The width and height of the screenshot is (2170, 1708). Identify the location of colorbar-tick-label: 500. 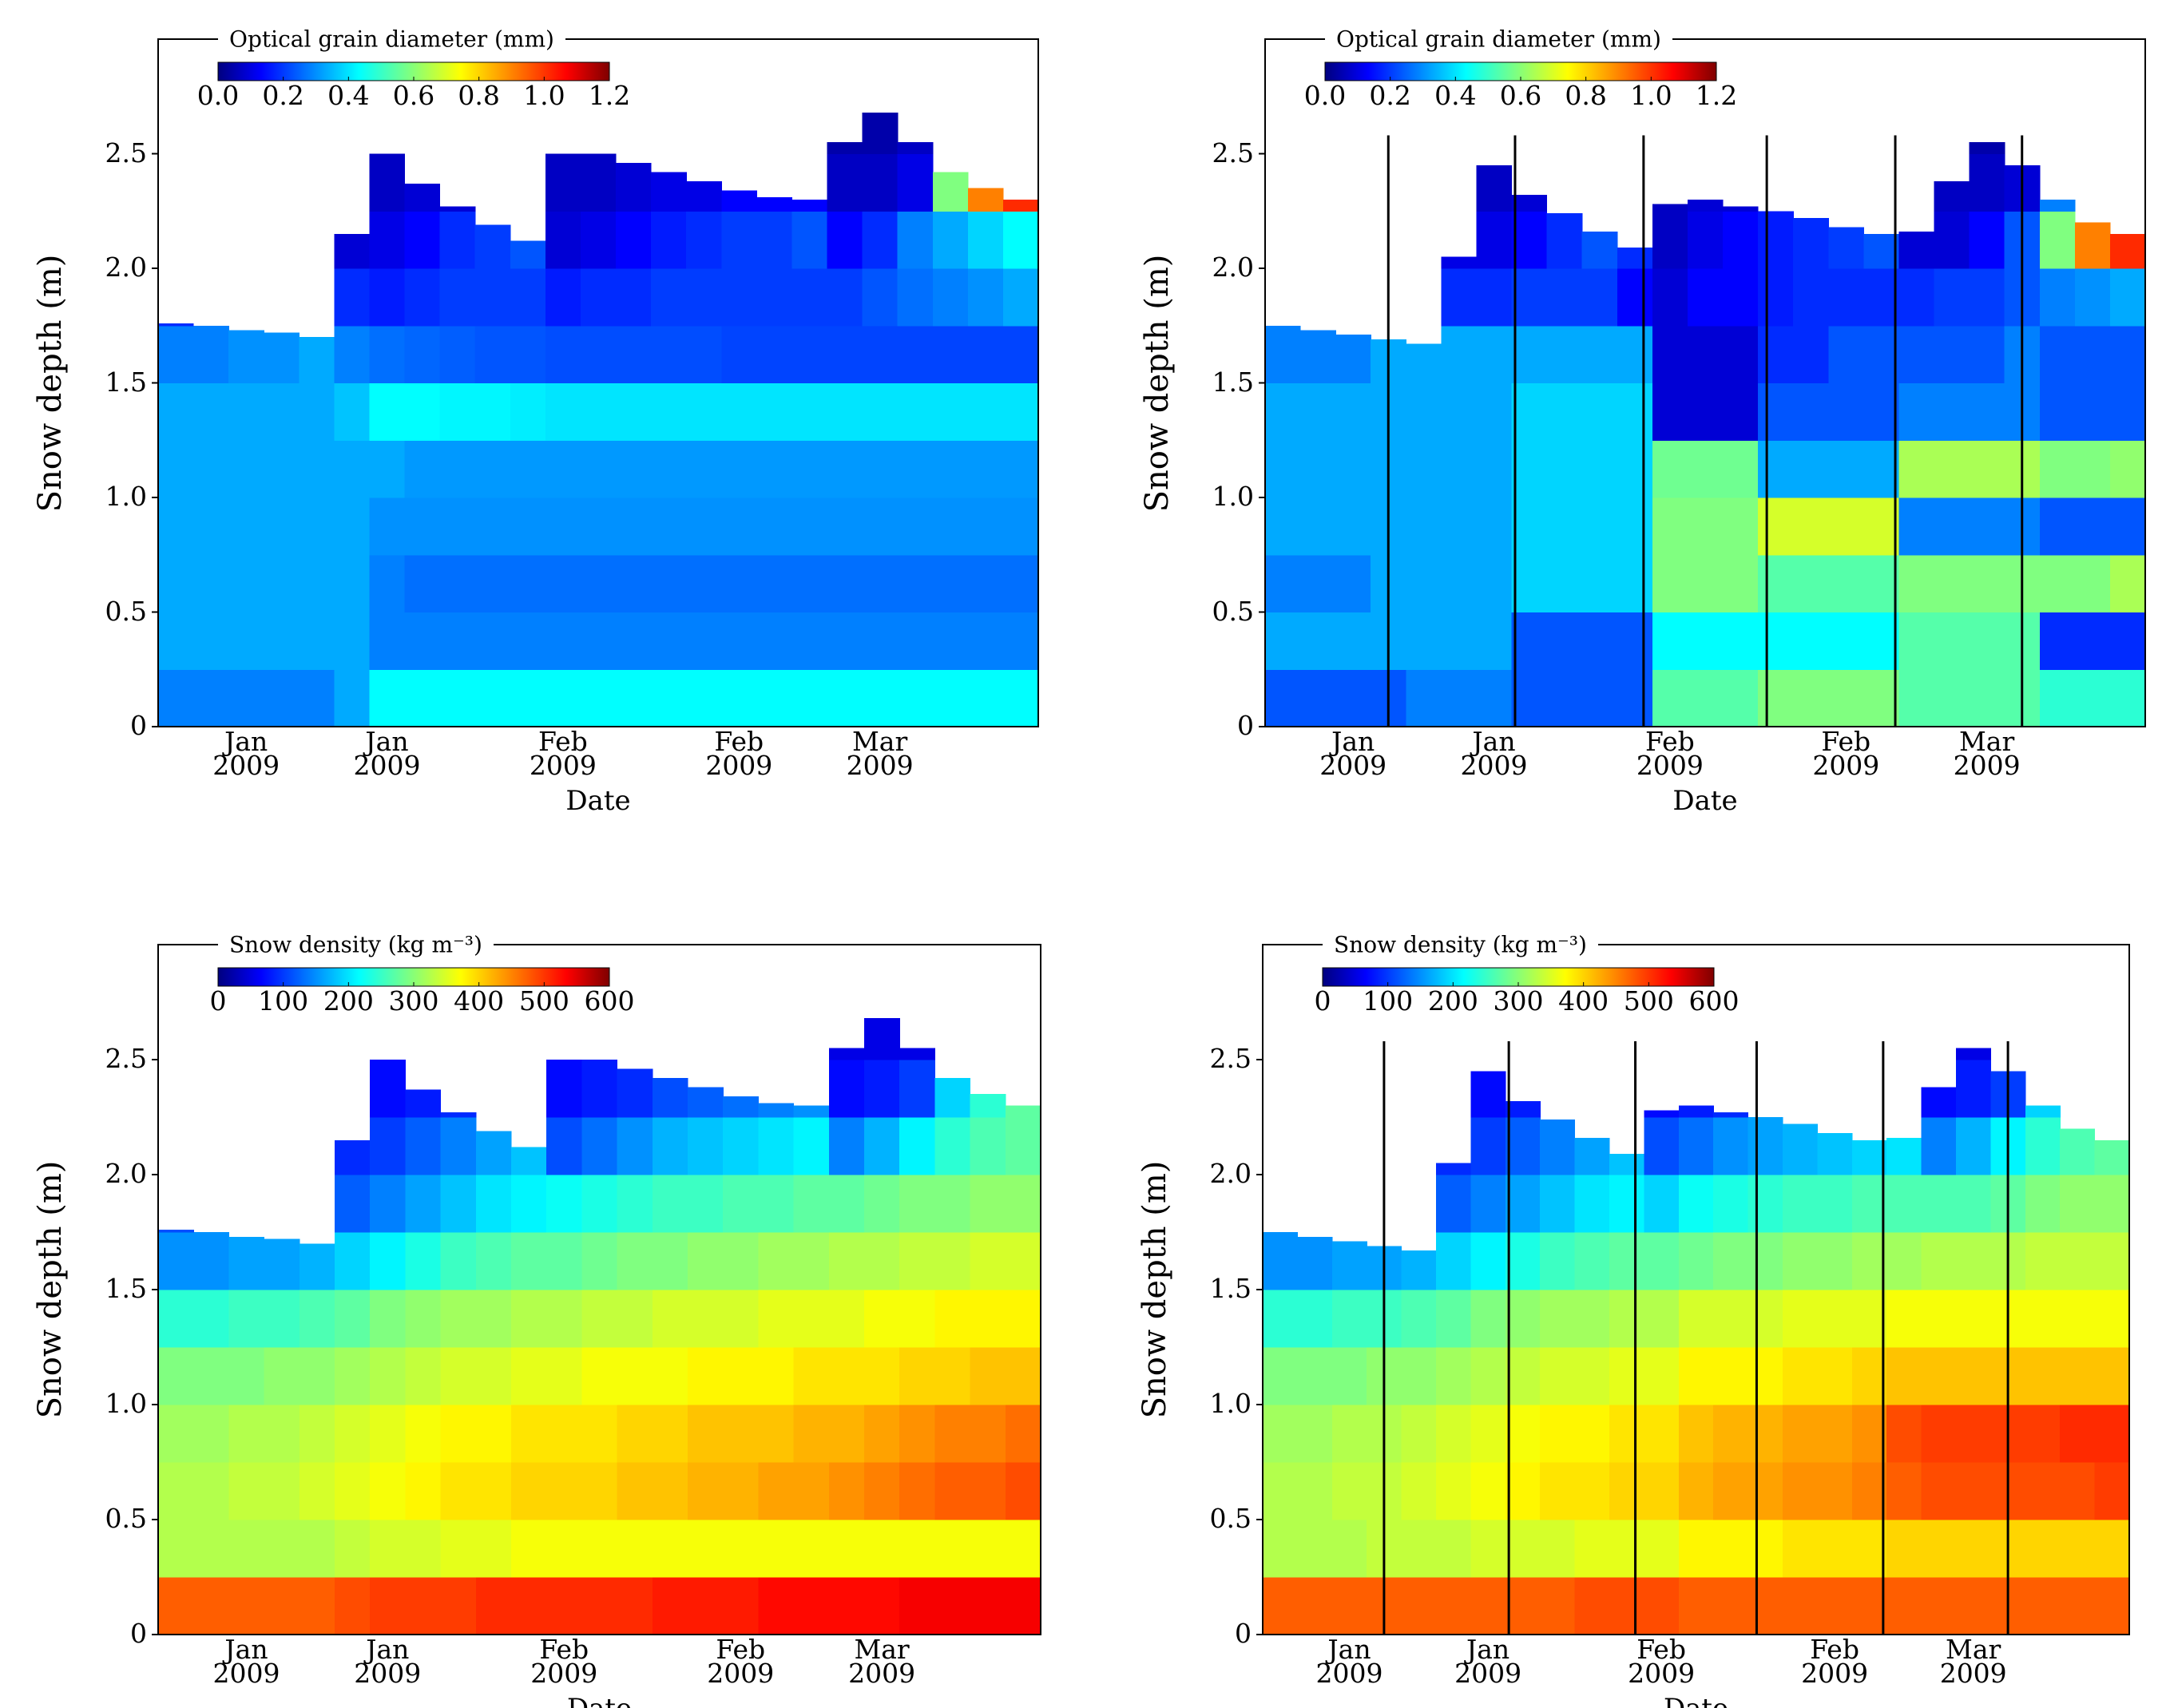
(543, 1000).